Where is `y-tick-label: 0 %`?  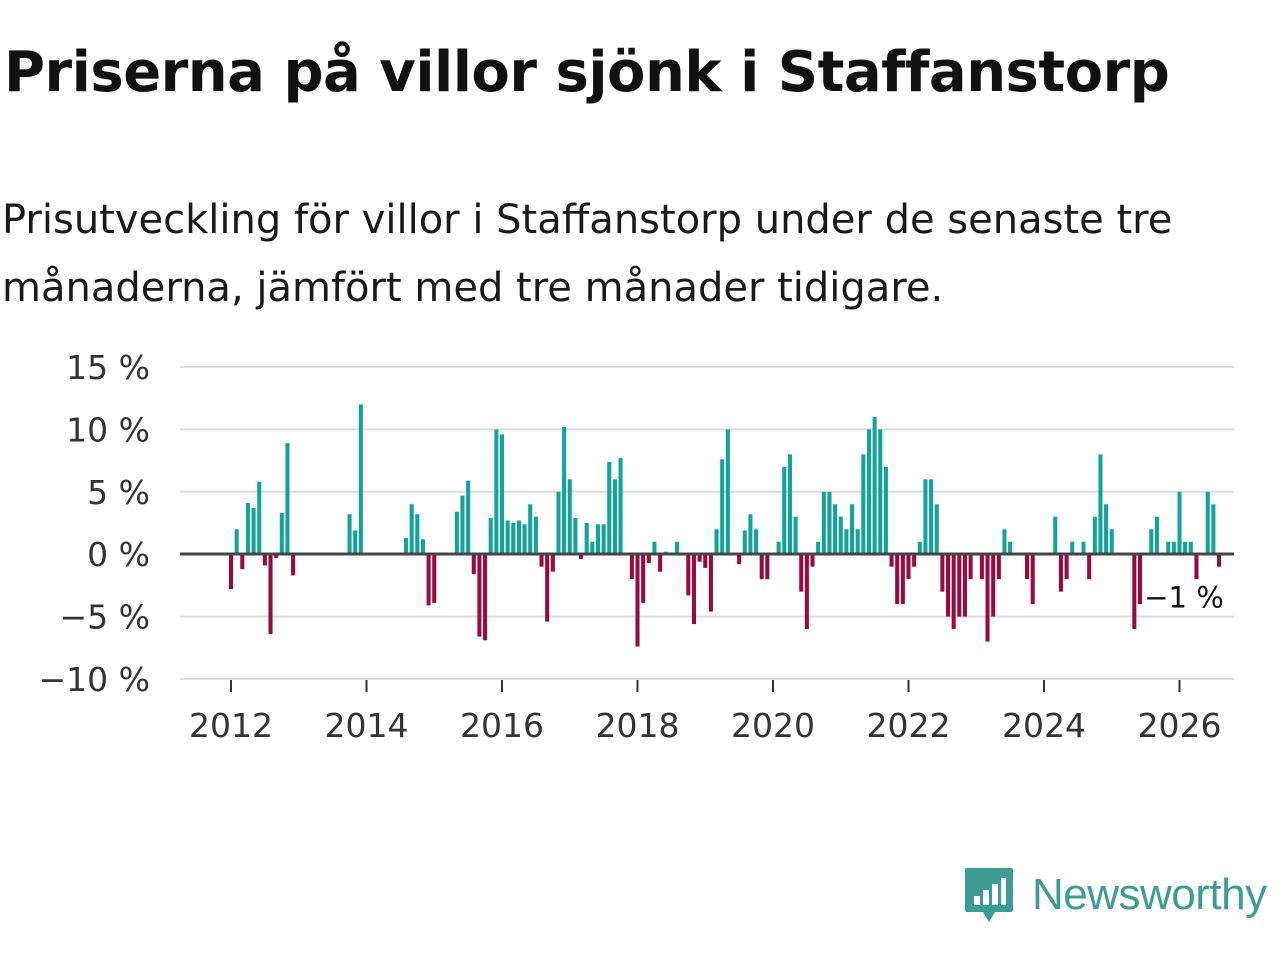
y-tick-label: 0 % is located at coordinates (118, 554).